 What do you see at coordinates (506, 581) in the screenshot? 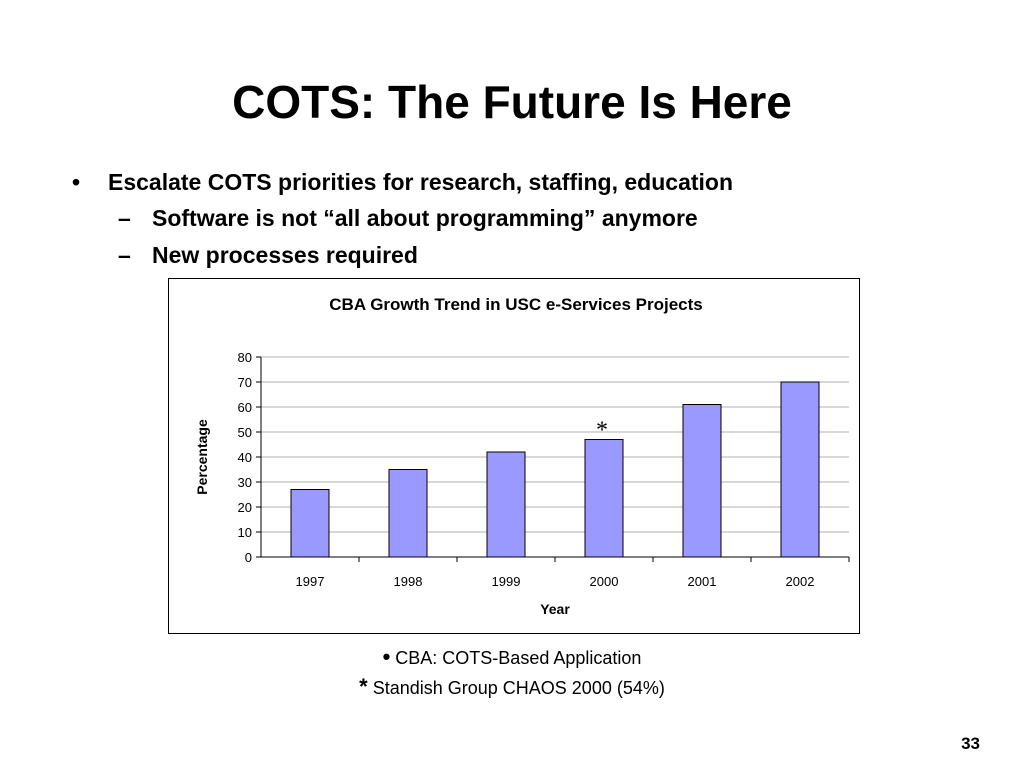
I see `x-tick-label: 1999` at bounding box center [506, 581].